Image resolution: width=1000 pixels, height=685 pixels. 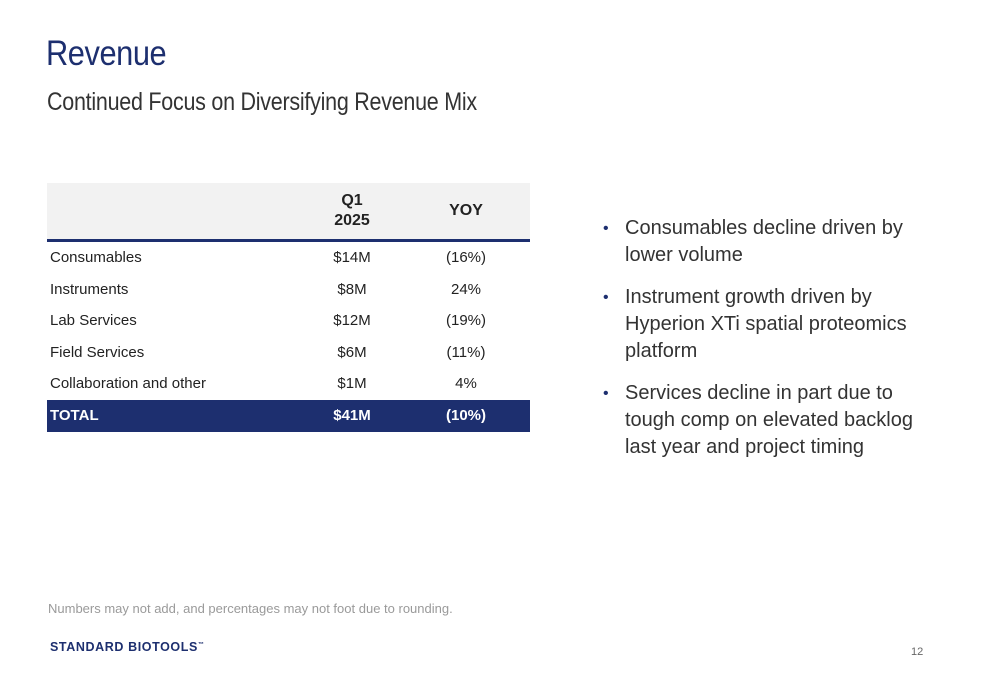 What do you see at coordinates (89, 289) in the screenshot?
I see `row-label: Instruments` at bounding box center [89, 289].